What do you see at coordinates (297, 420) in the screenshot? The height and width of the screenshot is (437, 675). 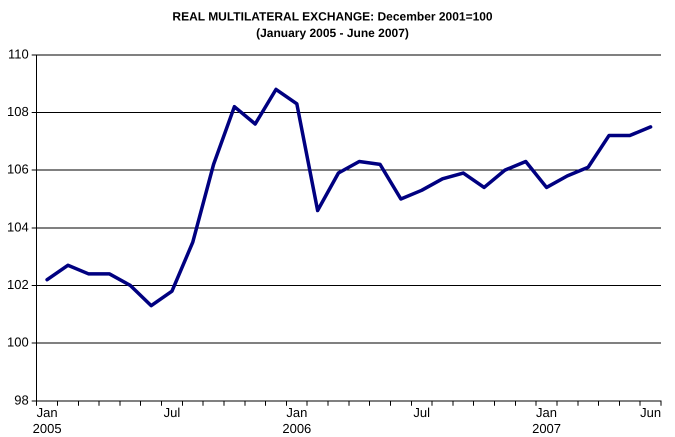 I see `x-tick-label: Jan 2006` at bounding box center [297, 420].